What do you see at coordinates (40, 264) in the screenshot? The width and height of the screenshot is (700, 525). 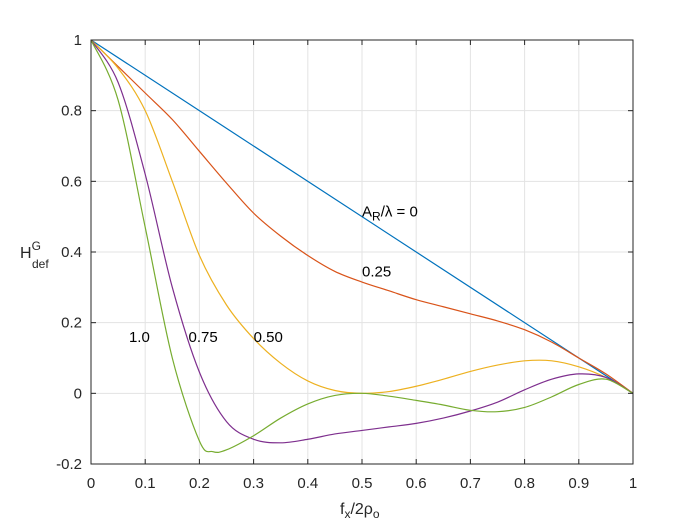 I see `y-axis-label-sub: def` at bounding box center [40, 264].